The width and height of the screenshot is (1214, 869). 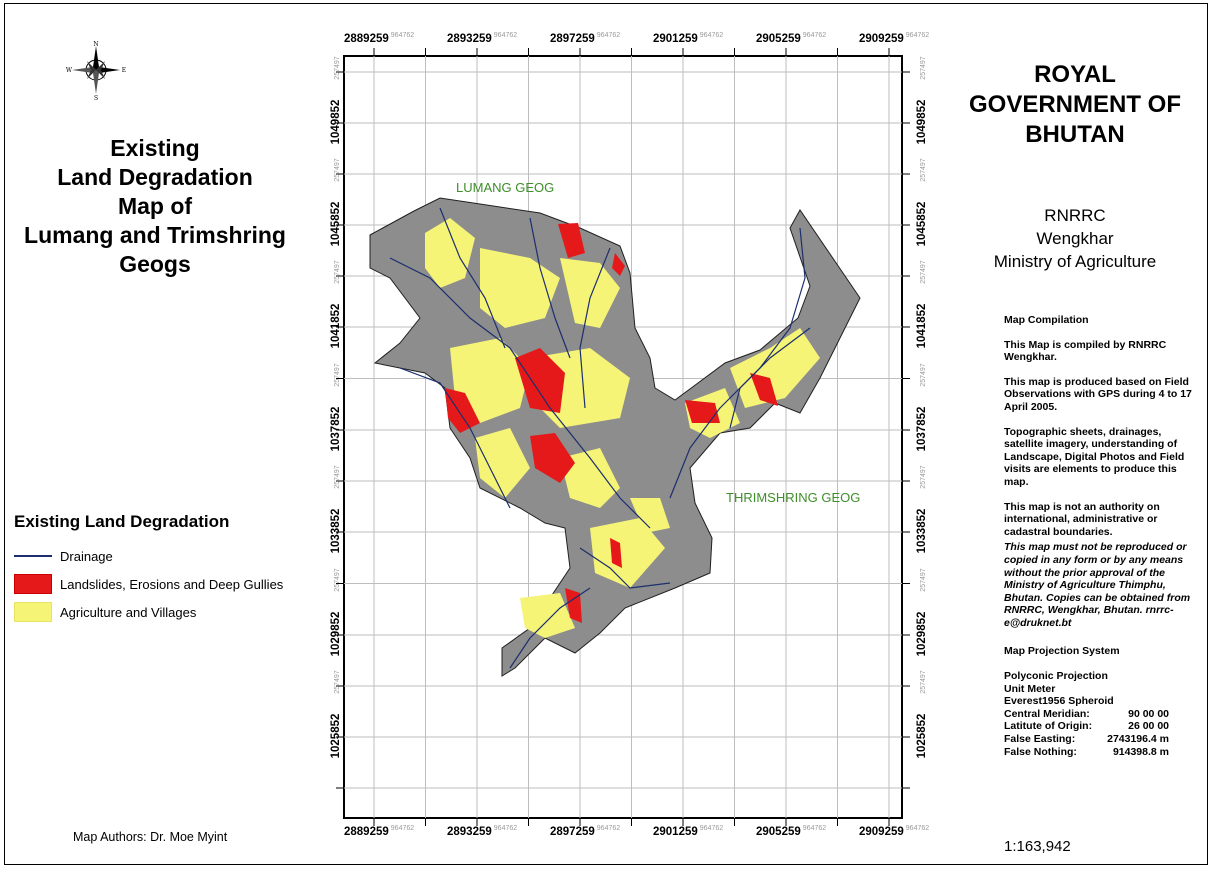 I want to click on title-line: Existing, so click(x=155, y=148).